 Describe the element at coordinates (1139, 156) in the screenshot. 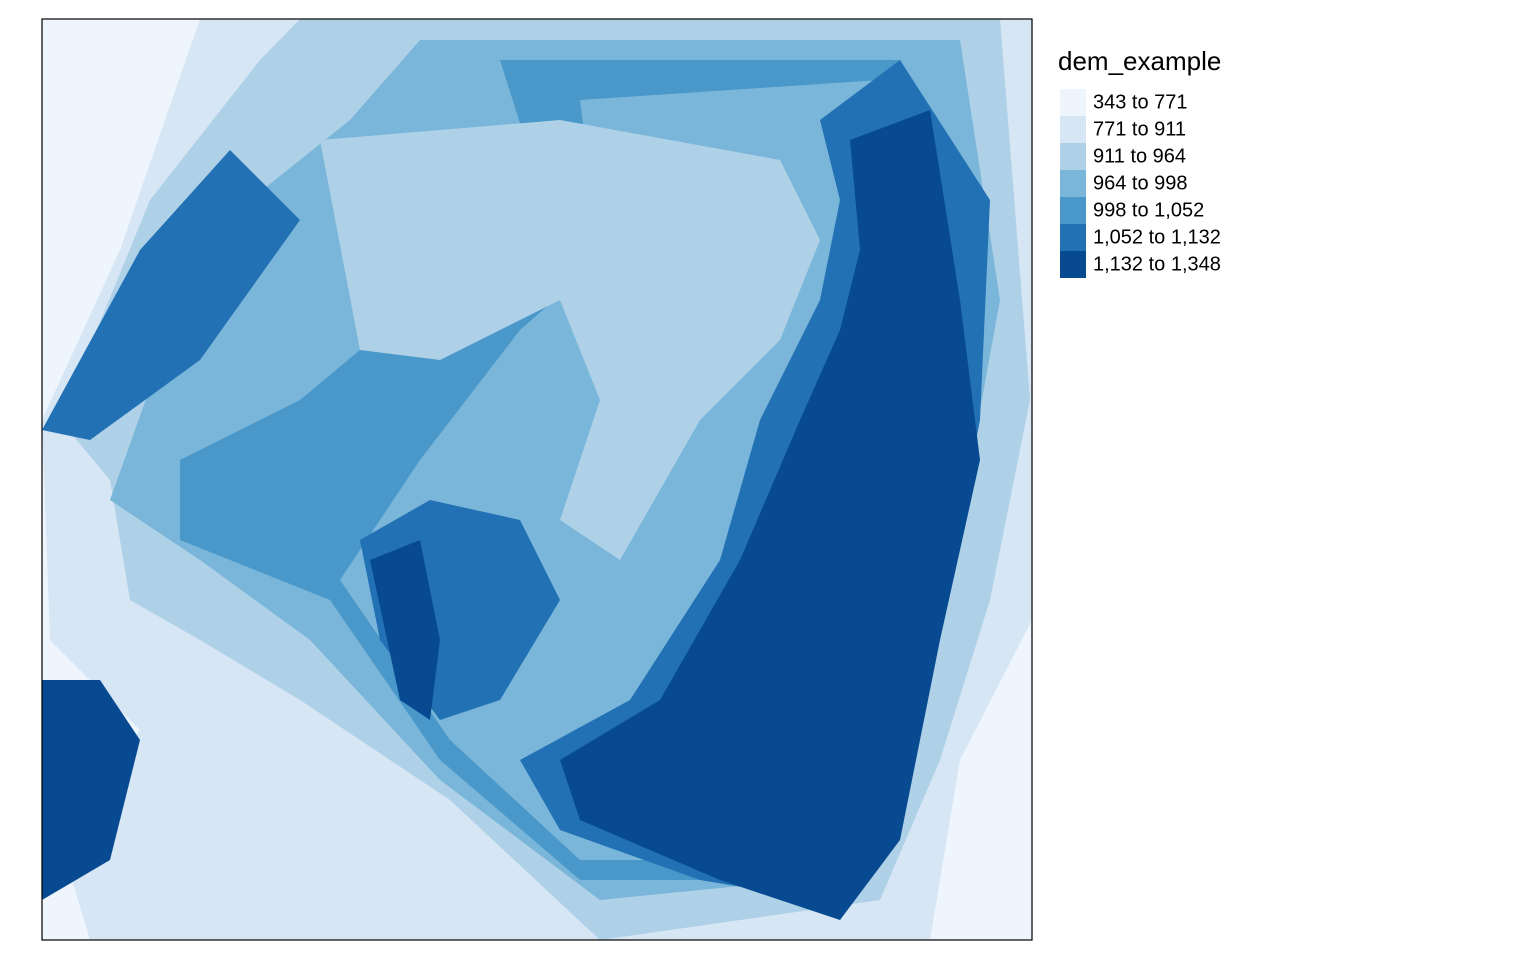

I see `legend-label: 911 to 964` at that location.